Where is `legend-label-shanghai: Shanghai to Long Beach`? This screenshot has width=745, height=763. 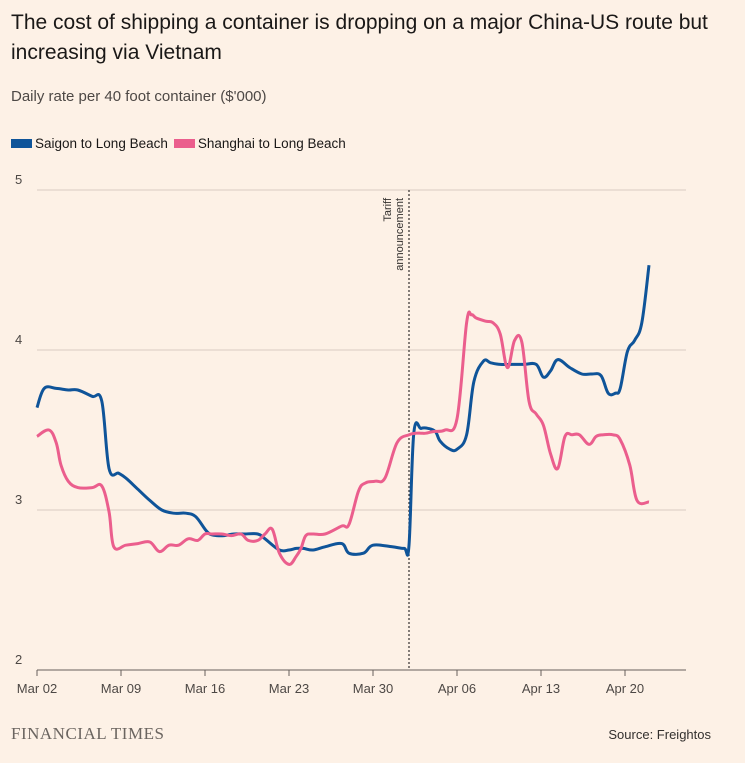
legend-label-shanghai: Shanghai to Long Beach is located at coordinates (271, 143).